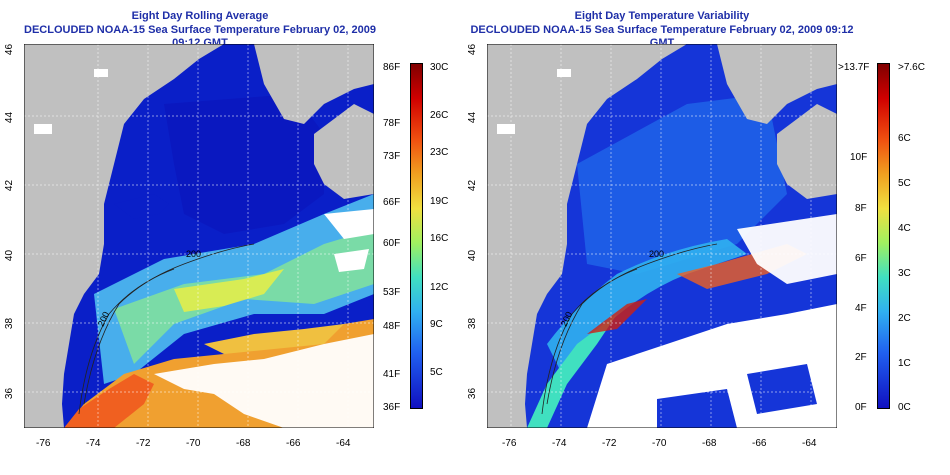 This screenshot has height=475, width=950. Describe the element at coordinates (904, 318) in the screenshot. I see `right-cb-c: 2C` at that location.